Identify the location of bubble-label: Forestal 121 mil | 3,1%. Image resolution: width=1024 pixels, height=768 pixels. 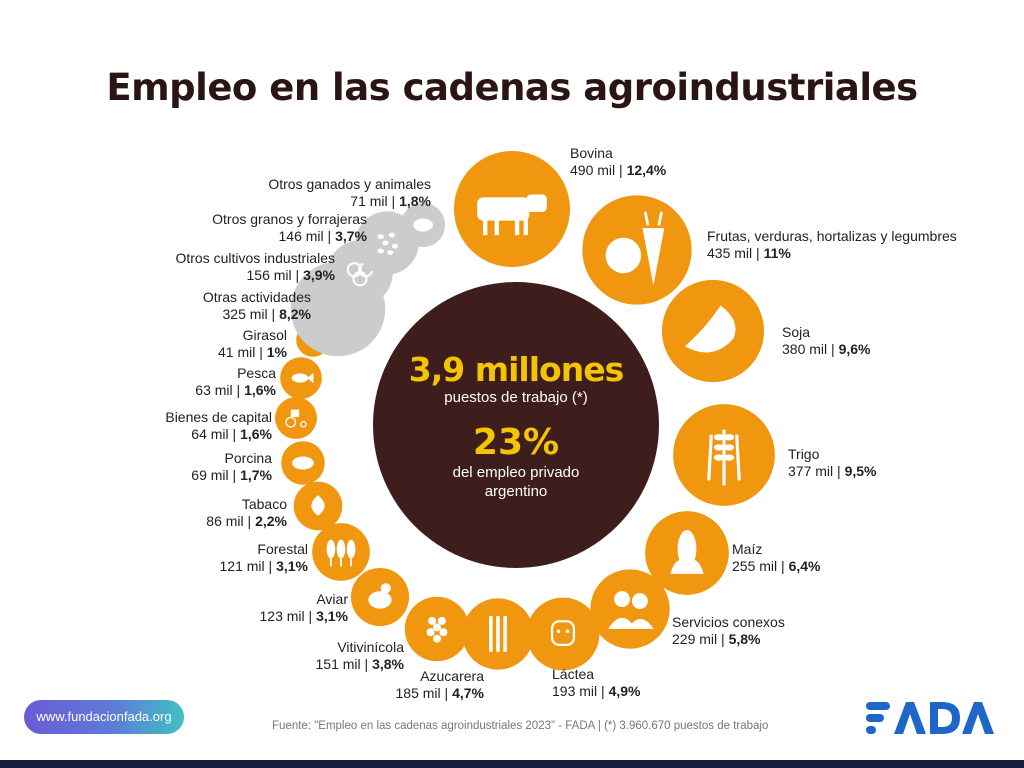
(264, 558).